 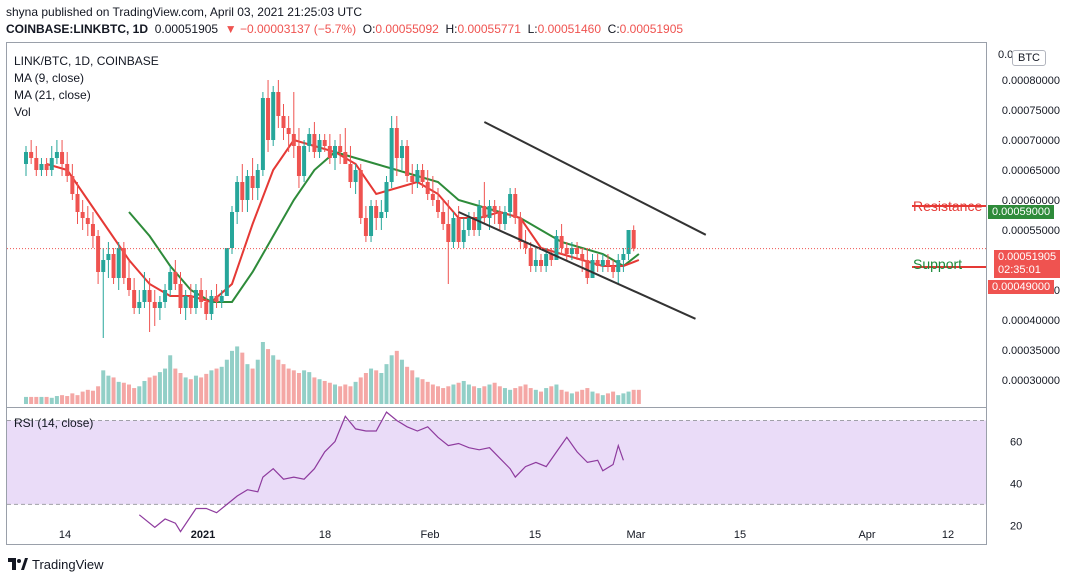 What do you see at coordinates (1016, 484) in the screenshot?
I see `rsi-axis-tick: 40` at bounding box center [1016, 484].